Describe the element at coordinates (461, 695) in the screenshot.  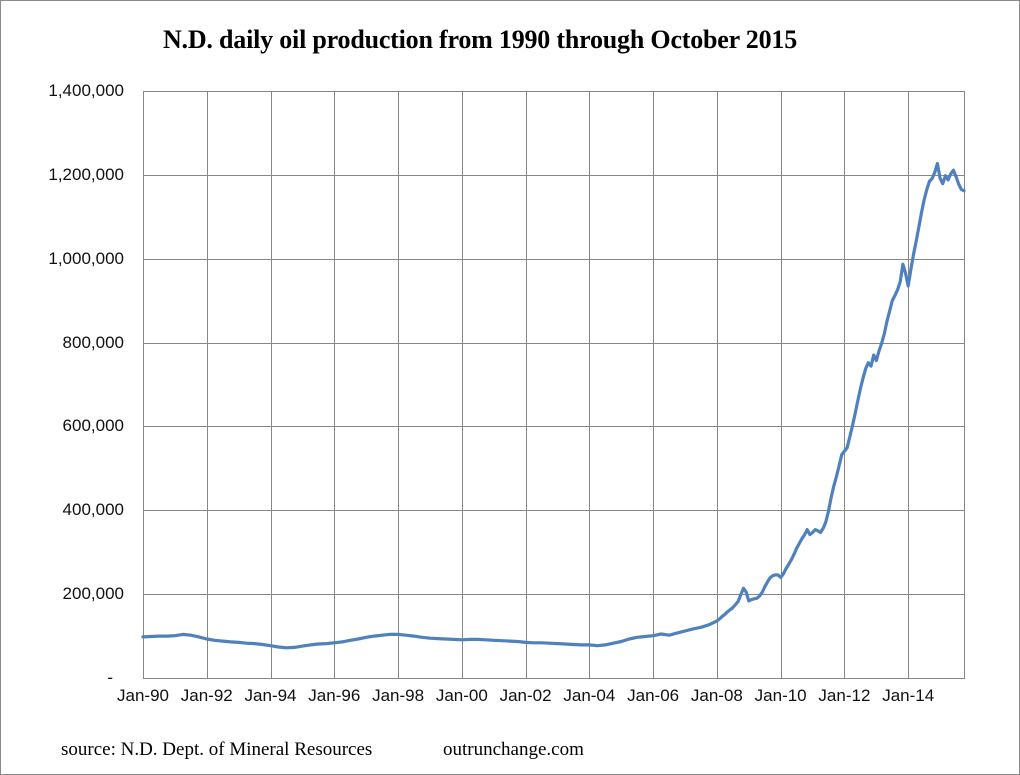
I see `x-tick-label: Jan-00` at that location.